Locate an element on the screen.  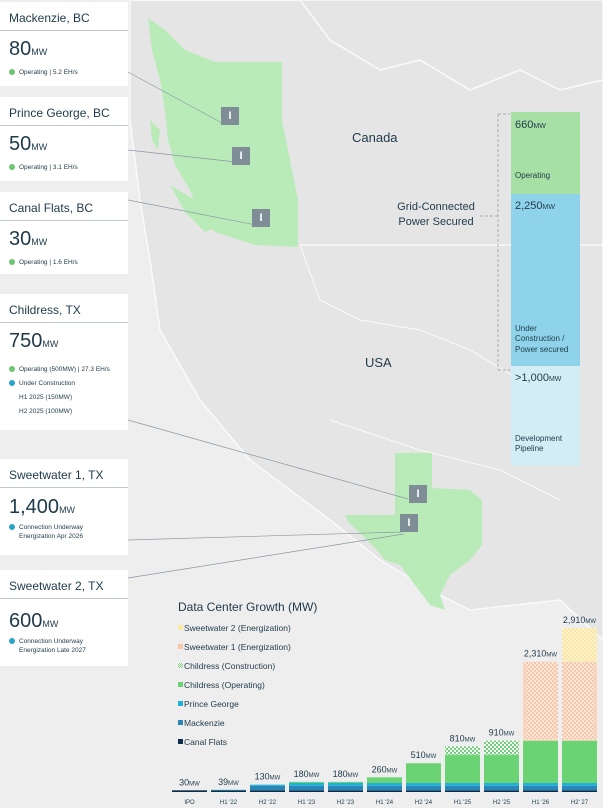
segment-value: 2,250MW is located at coordinates (535, 206).